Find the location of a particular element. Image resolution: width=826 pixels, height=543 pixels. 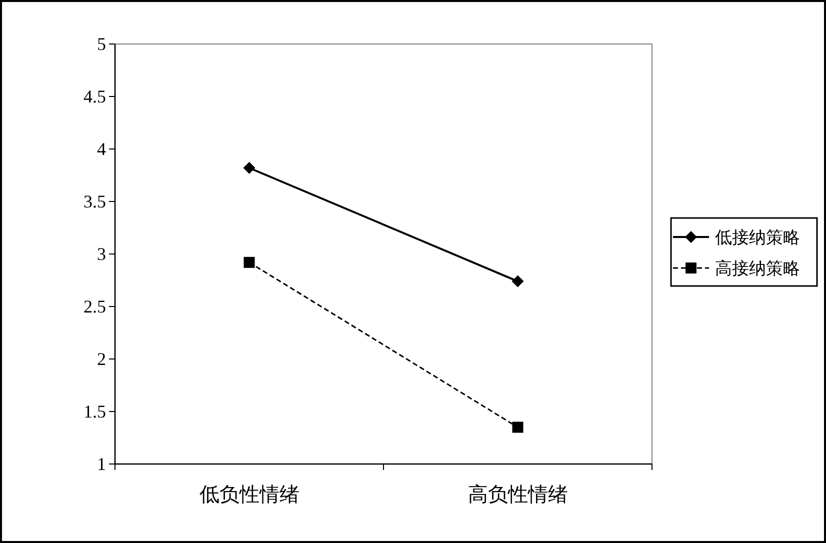

legend-label: 高接纳策略 is located at coordinates (757, 268).